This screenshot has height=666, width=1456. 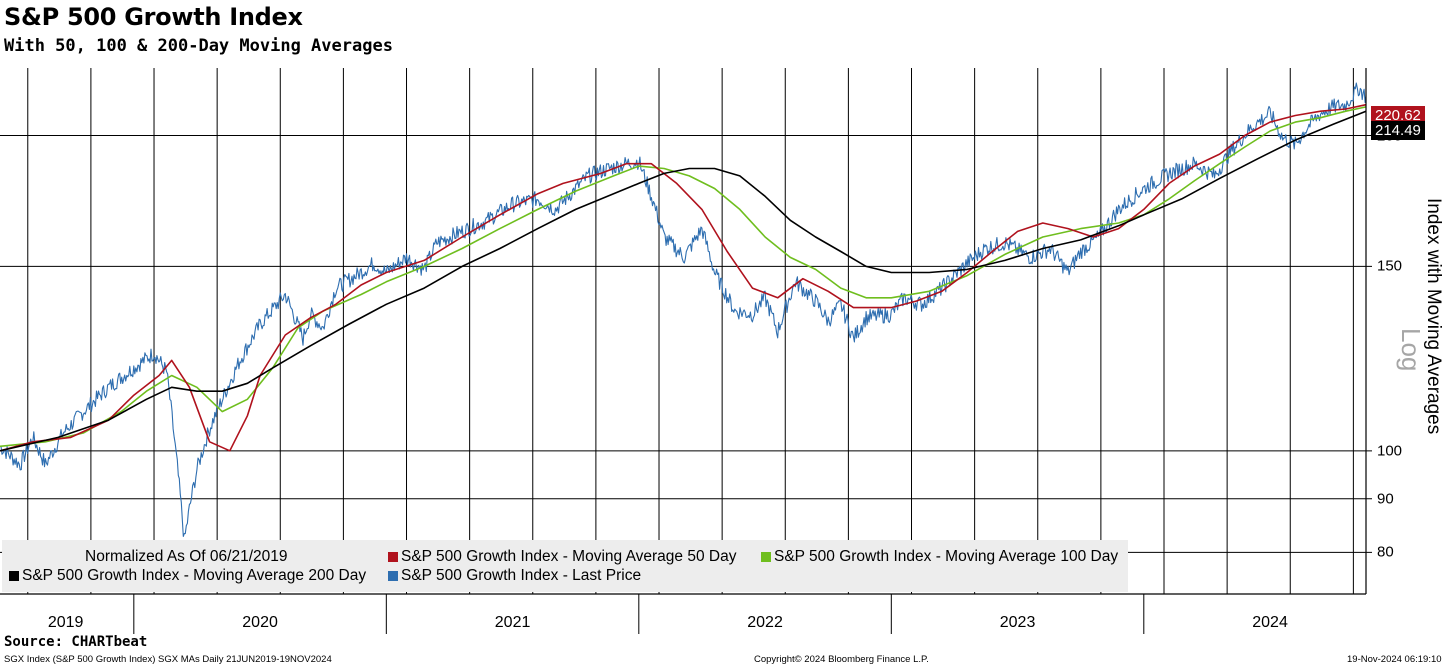 What do you see at coordinates (766, 557) in the screenshot?
I see `legend-swatch-ma100` at bounding box center [766, 557].